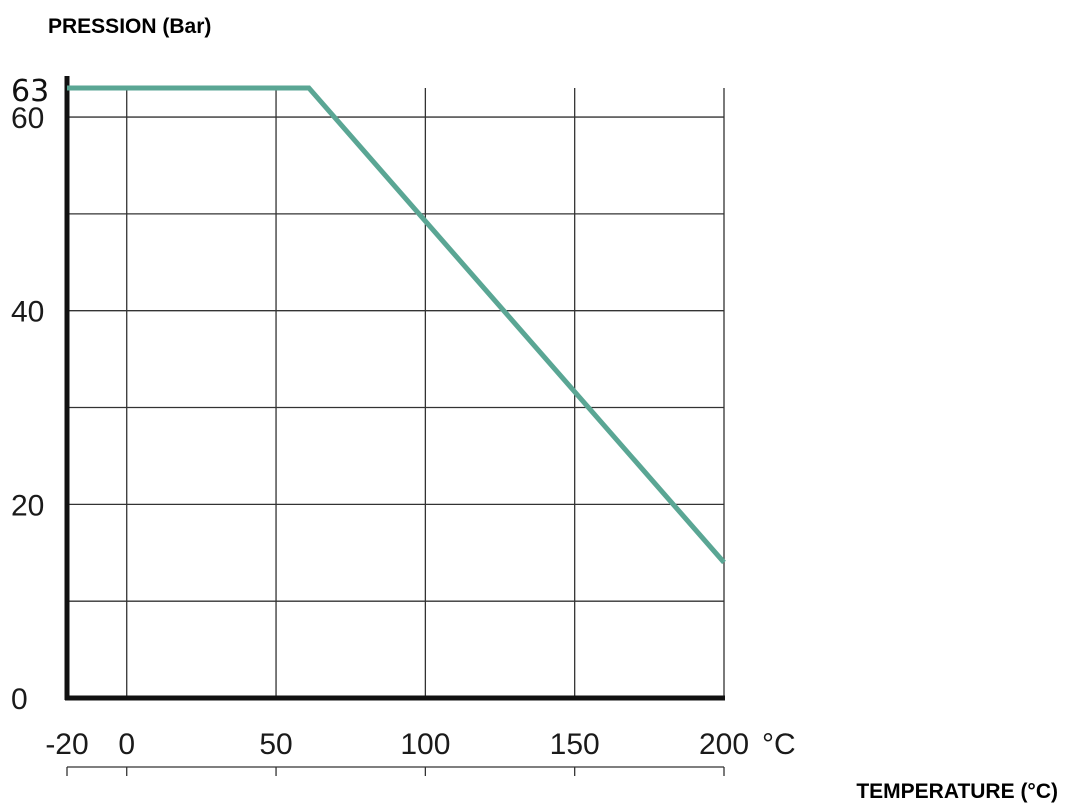  What do you see at coordinates (129, 26) in the screenshot?
I see `y-axis-title: PRESSION (Bar)` at bounding box center [129, 26].